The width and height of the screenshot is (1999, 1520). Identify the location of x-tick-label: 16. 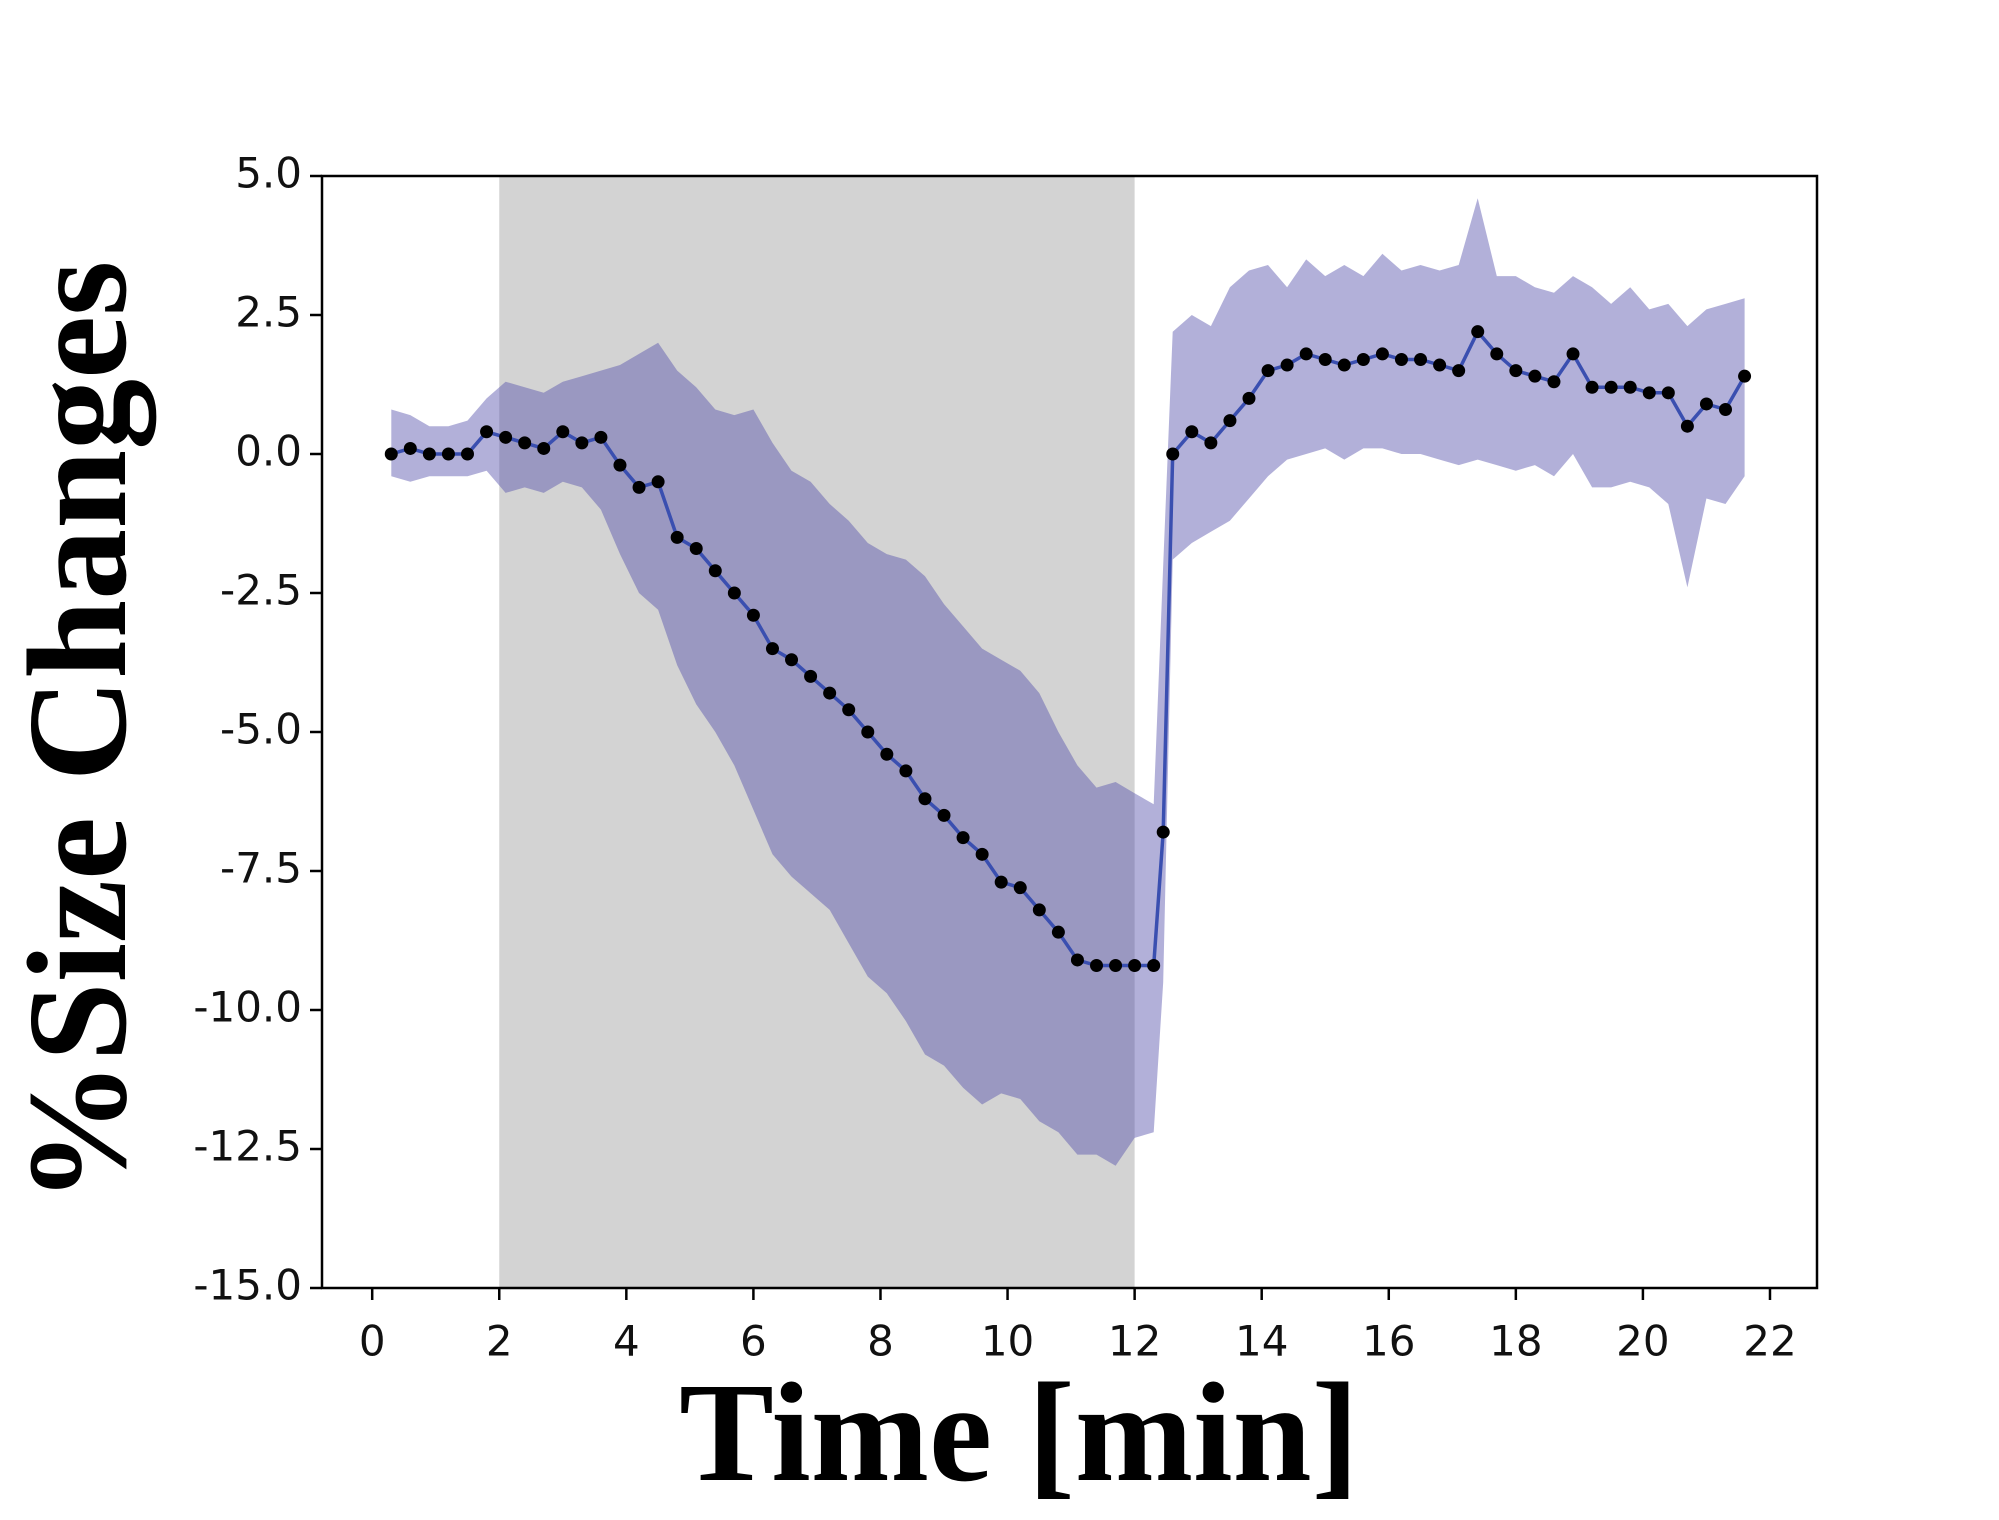
(1388, 1341).